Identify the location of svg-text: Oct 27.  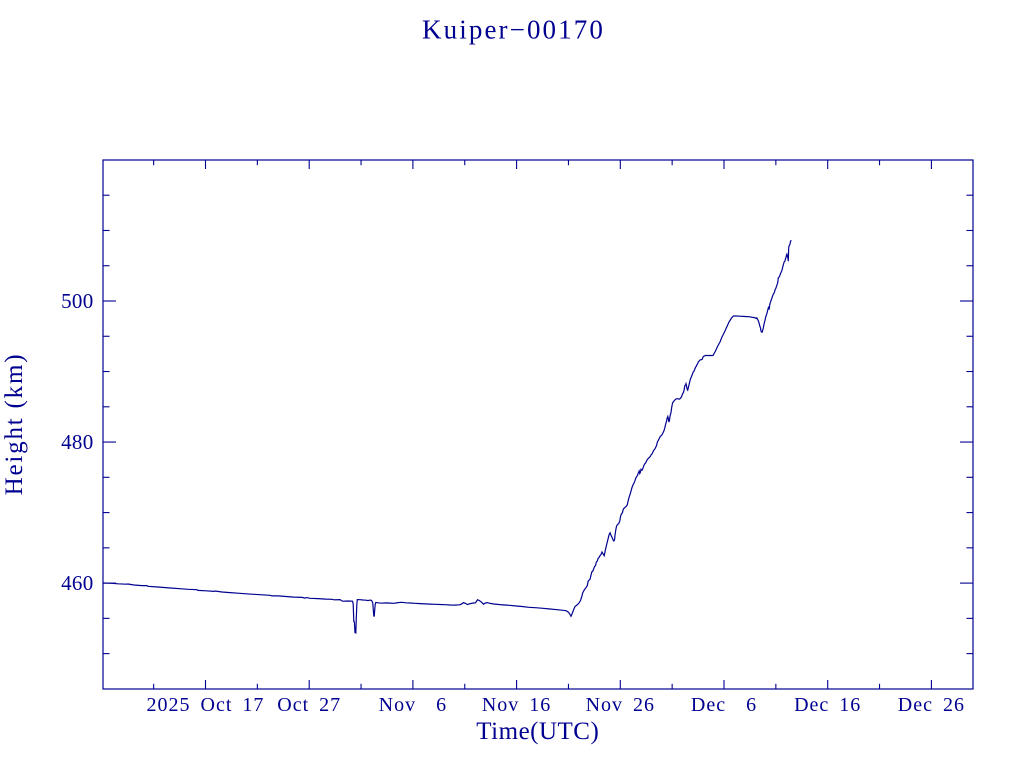
(309, 705).